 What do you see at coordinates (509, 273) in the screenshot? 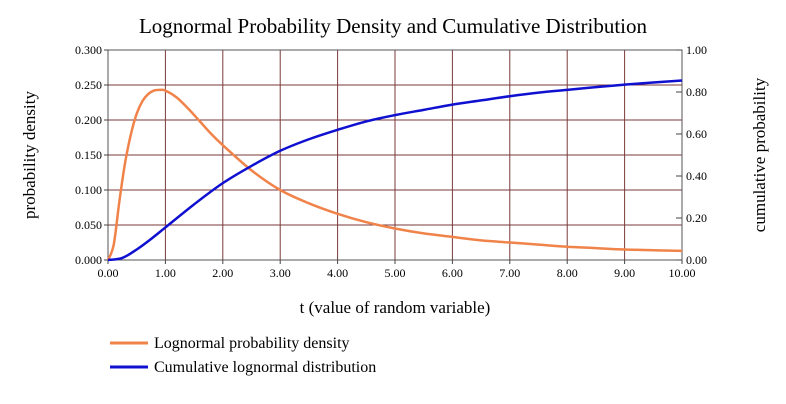
I see `x-tick-label: 7.00` at bounding box center [509, 273].